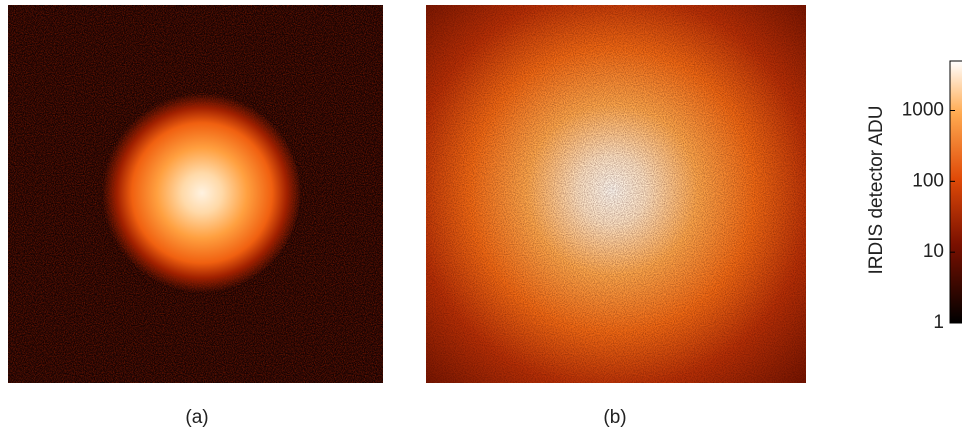 This screenshot has width=962, height=435. Describe the element at coordinates (614, 417) in the screenshot. I see `panel-label: (b)` at that location.